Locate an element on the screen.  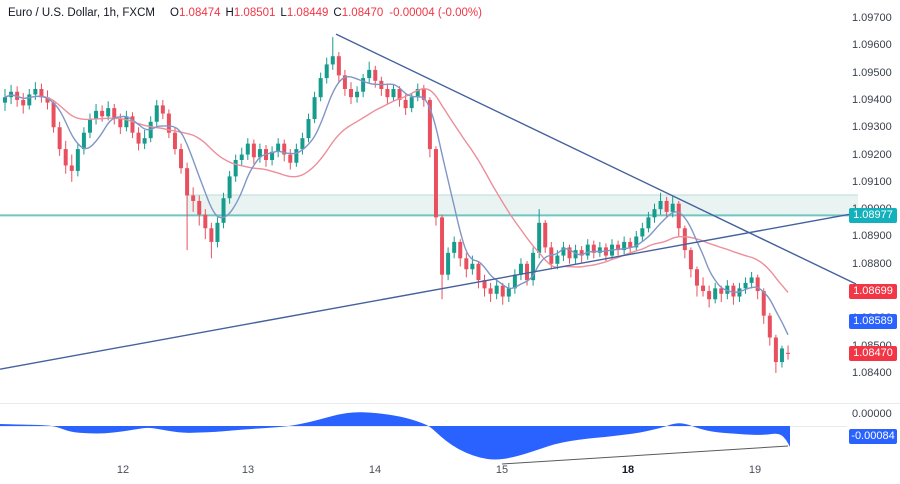
price-tick-label: 1.09400 is located at coordinates (872, 99).